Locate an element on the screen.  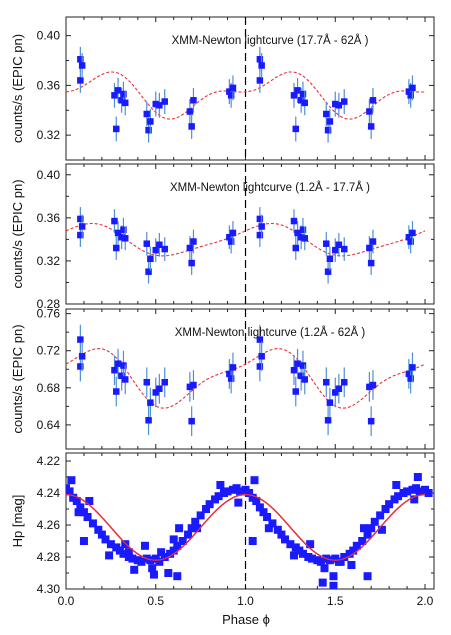
y-tick-label: 4.28 is located at coordinates (49, 557).